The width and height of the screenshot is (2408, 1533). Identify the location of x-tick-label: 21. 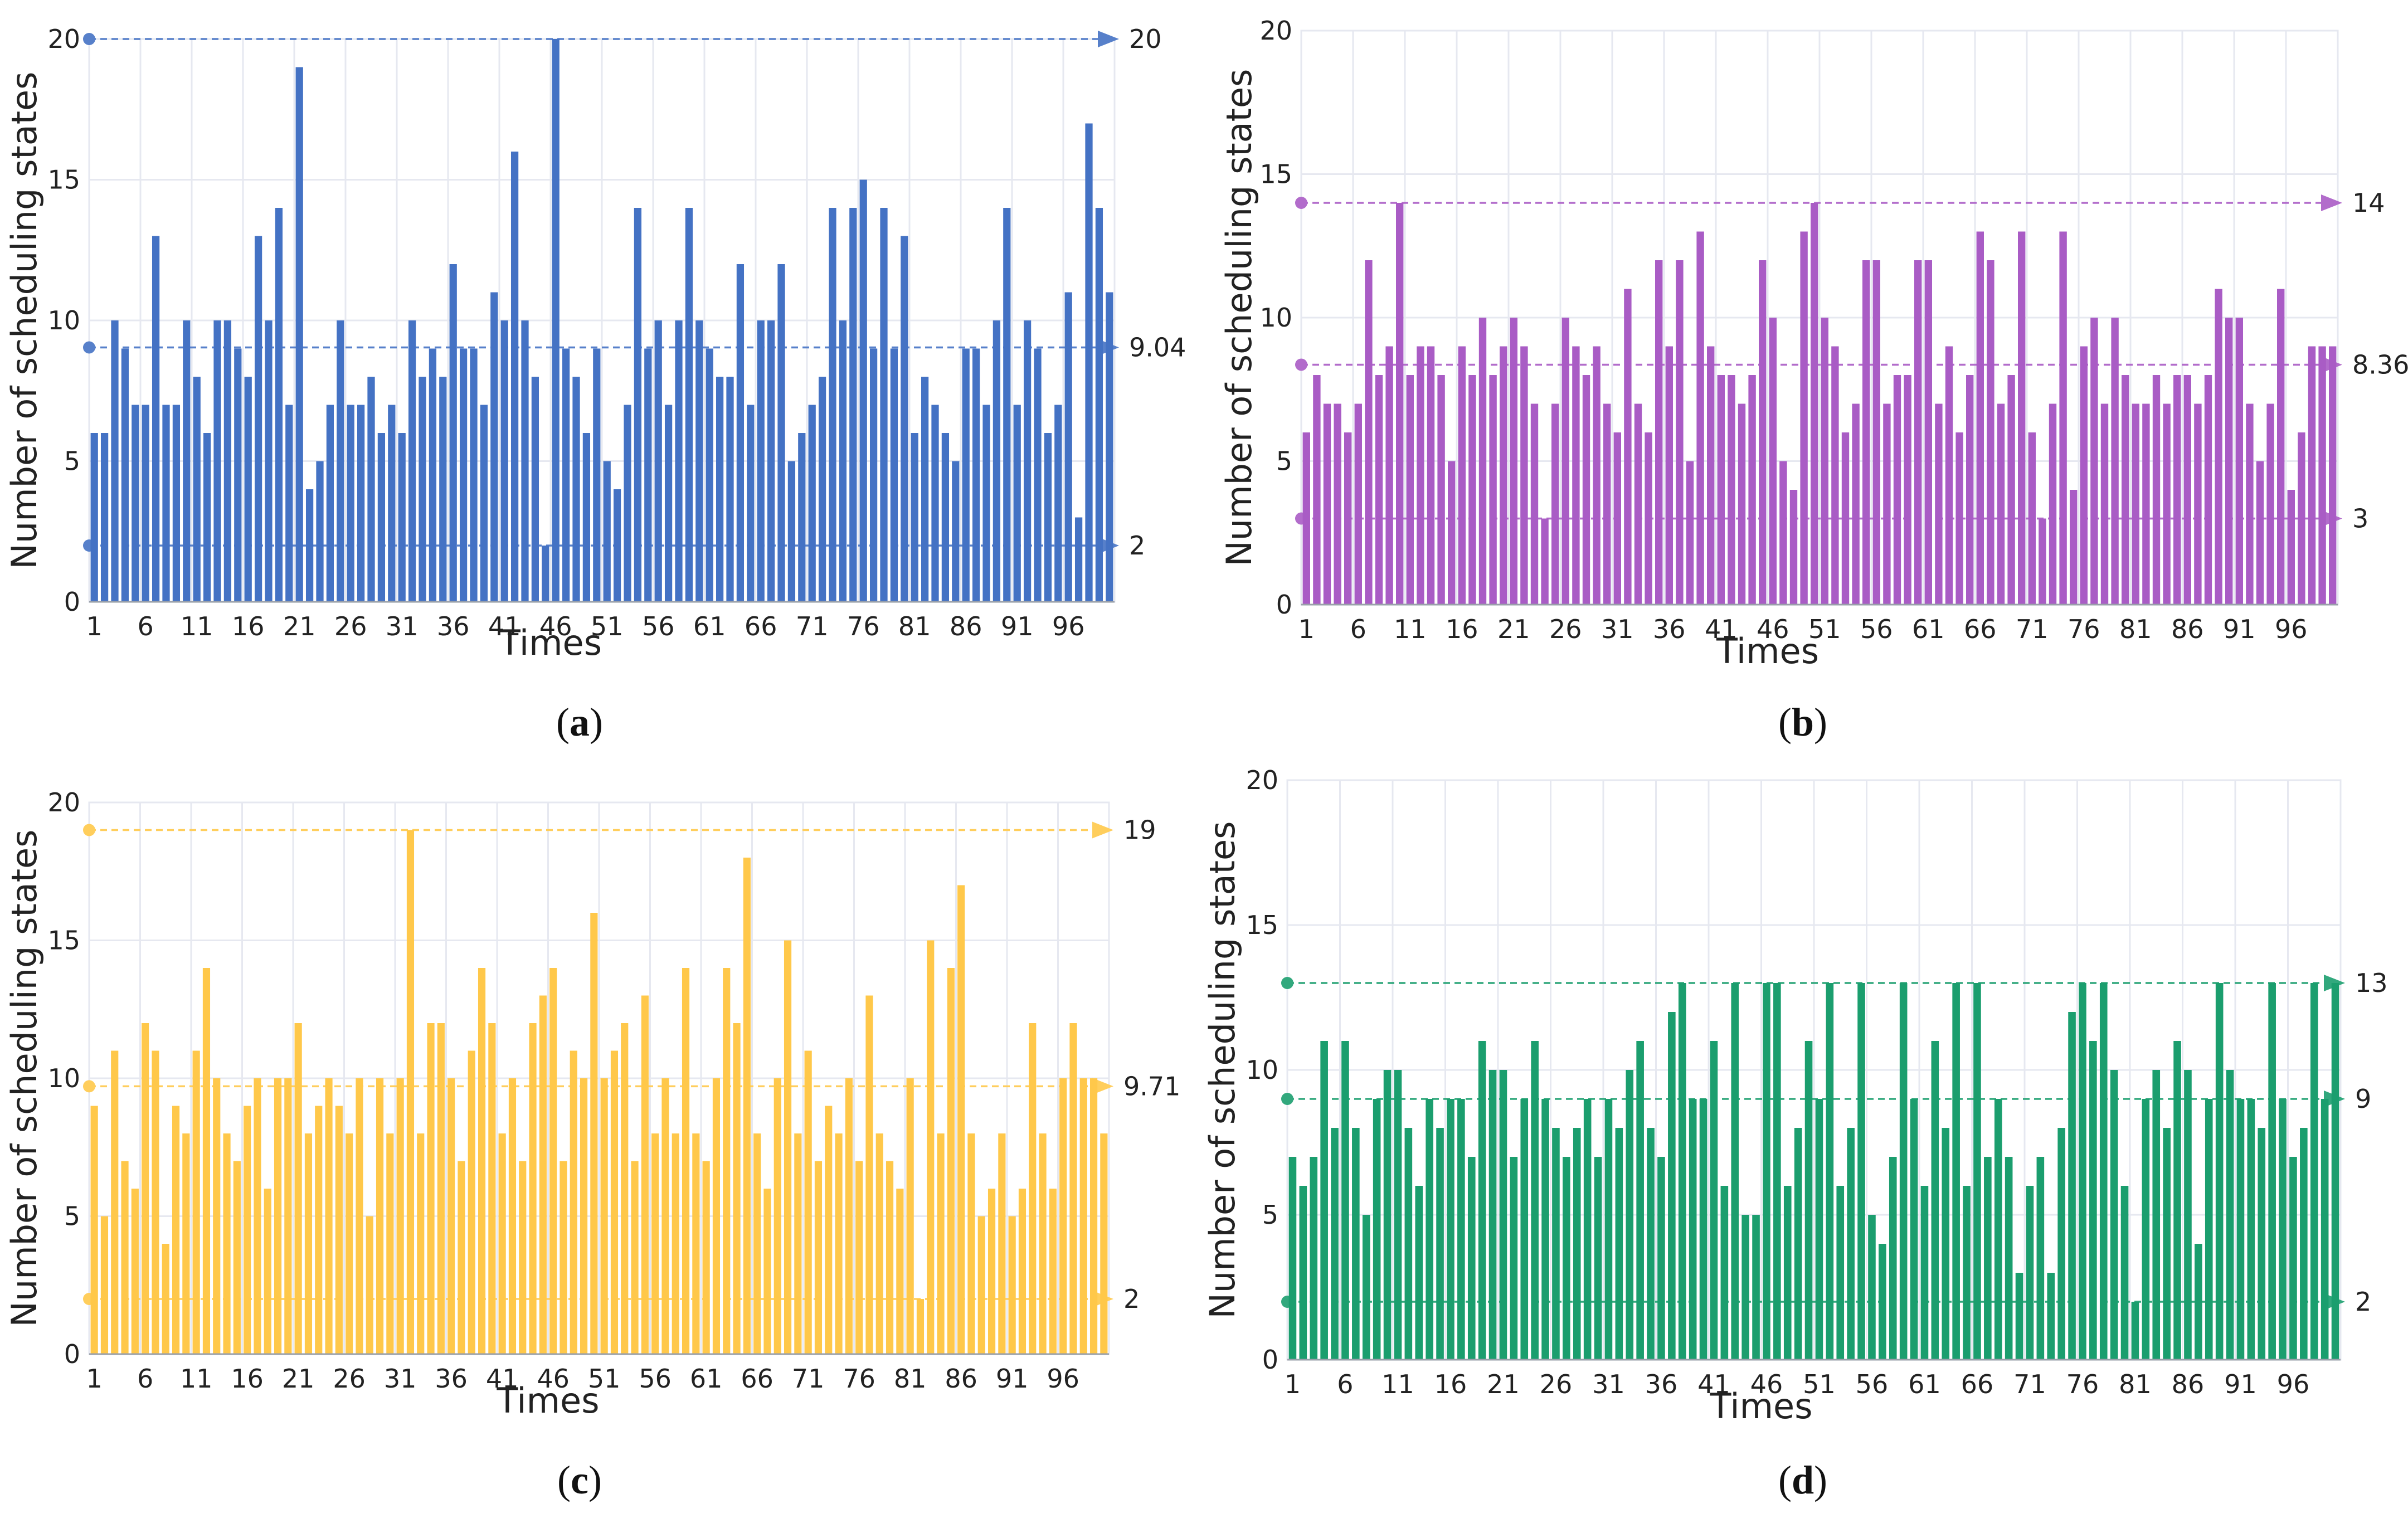
(1513, 629).